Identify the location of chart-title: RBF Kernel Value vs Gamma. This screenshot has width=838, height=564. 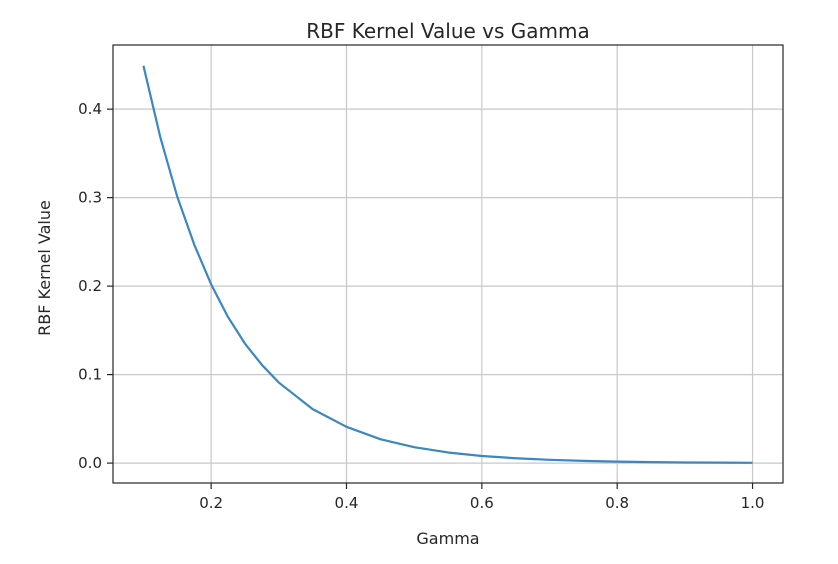
(448, 31).